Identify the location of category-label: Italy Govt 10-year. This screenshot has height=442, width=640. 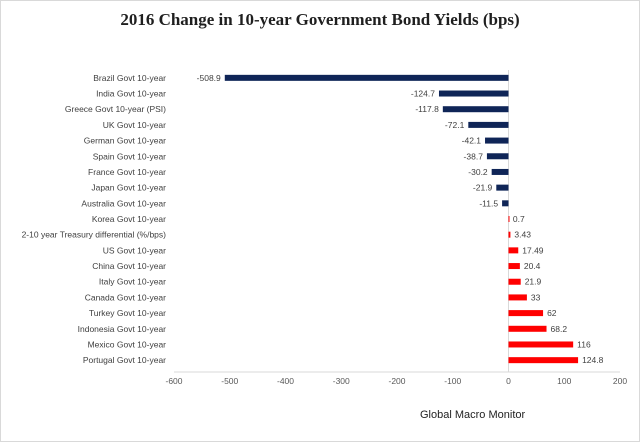
(132, 282).